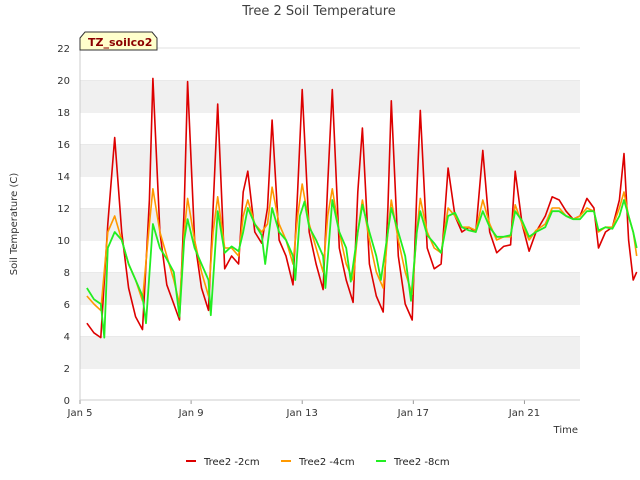 This screenshot has height=480, width=640. I want to click on y-tick-label: 8, so click(67, 273).